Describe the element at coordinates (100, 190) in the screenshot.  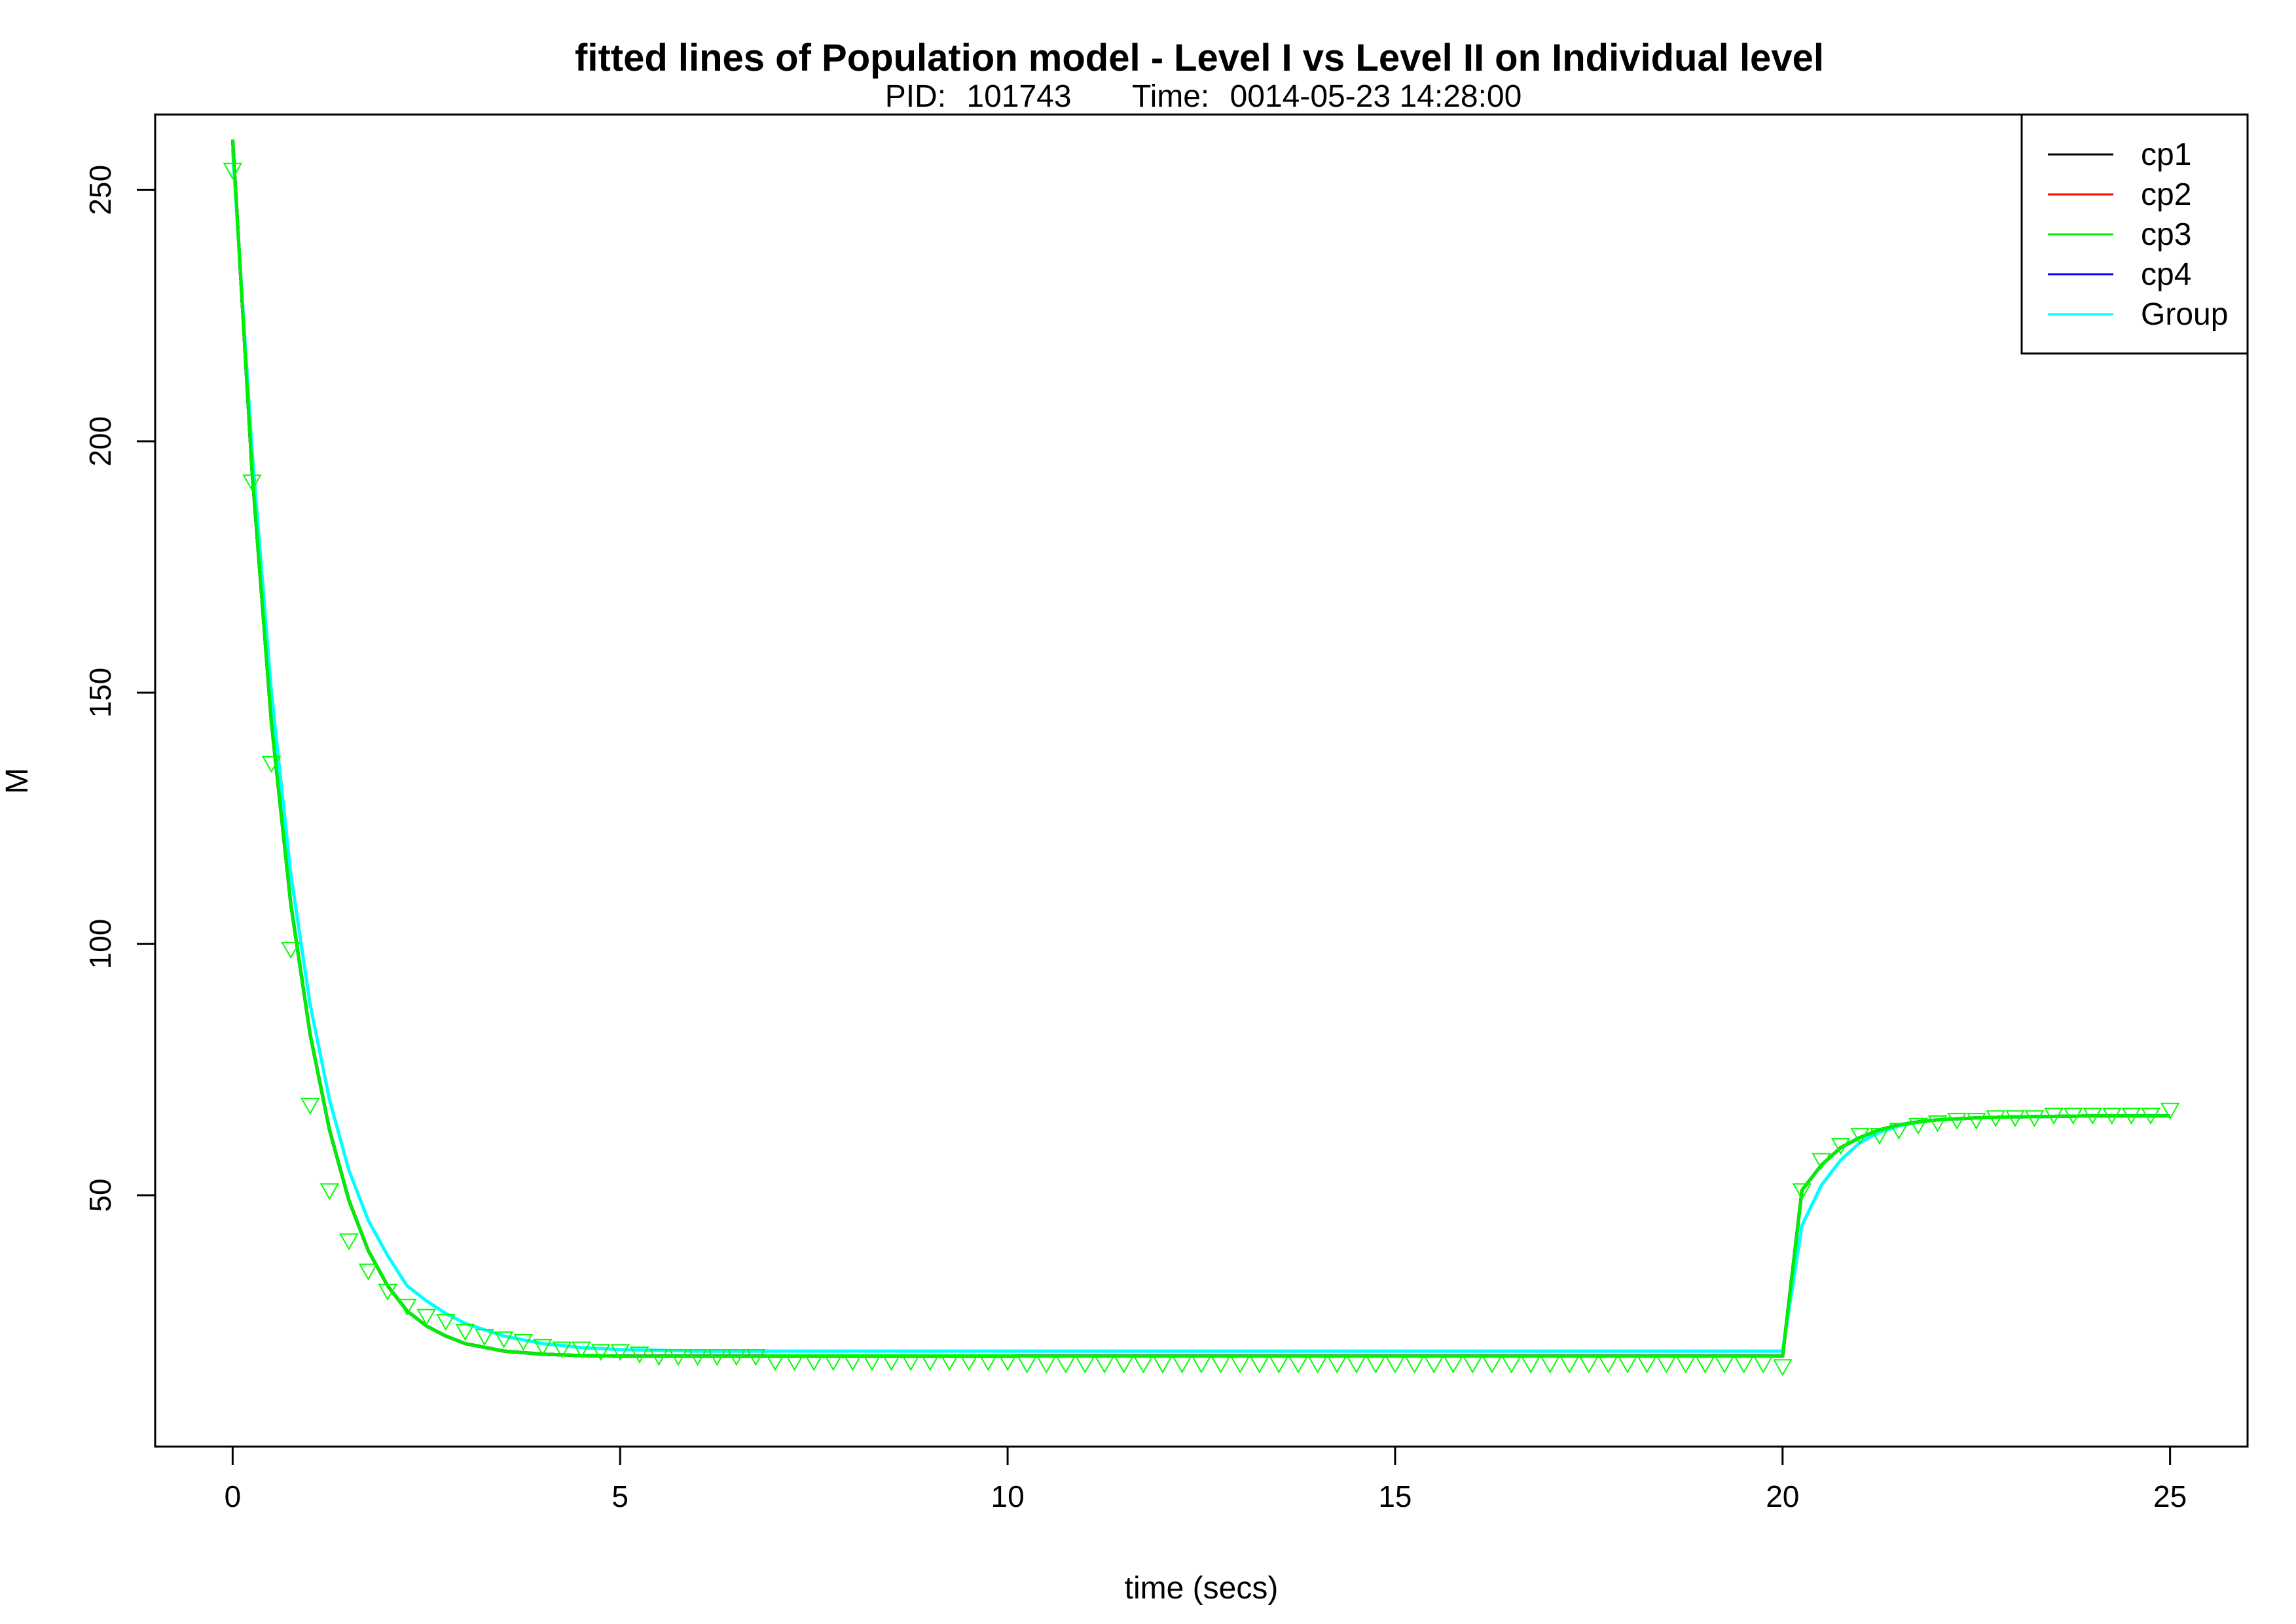
I see `y-tick-label: 250` at that location.